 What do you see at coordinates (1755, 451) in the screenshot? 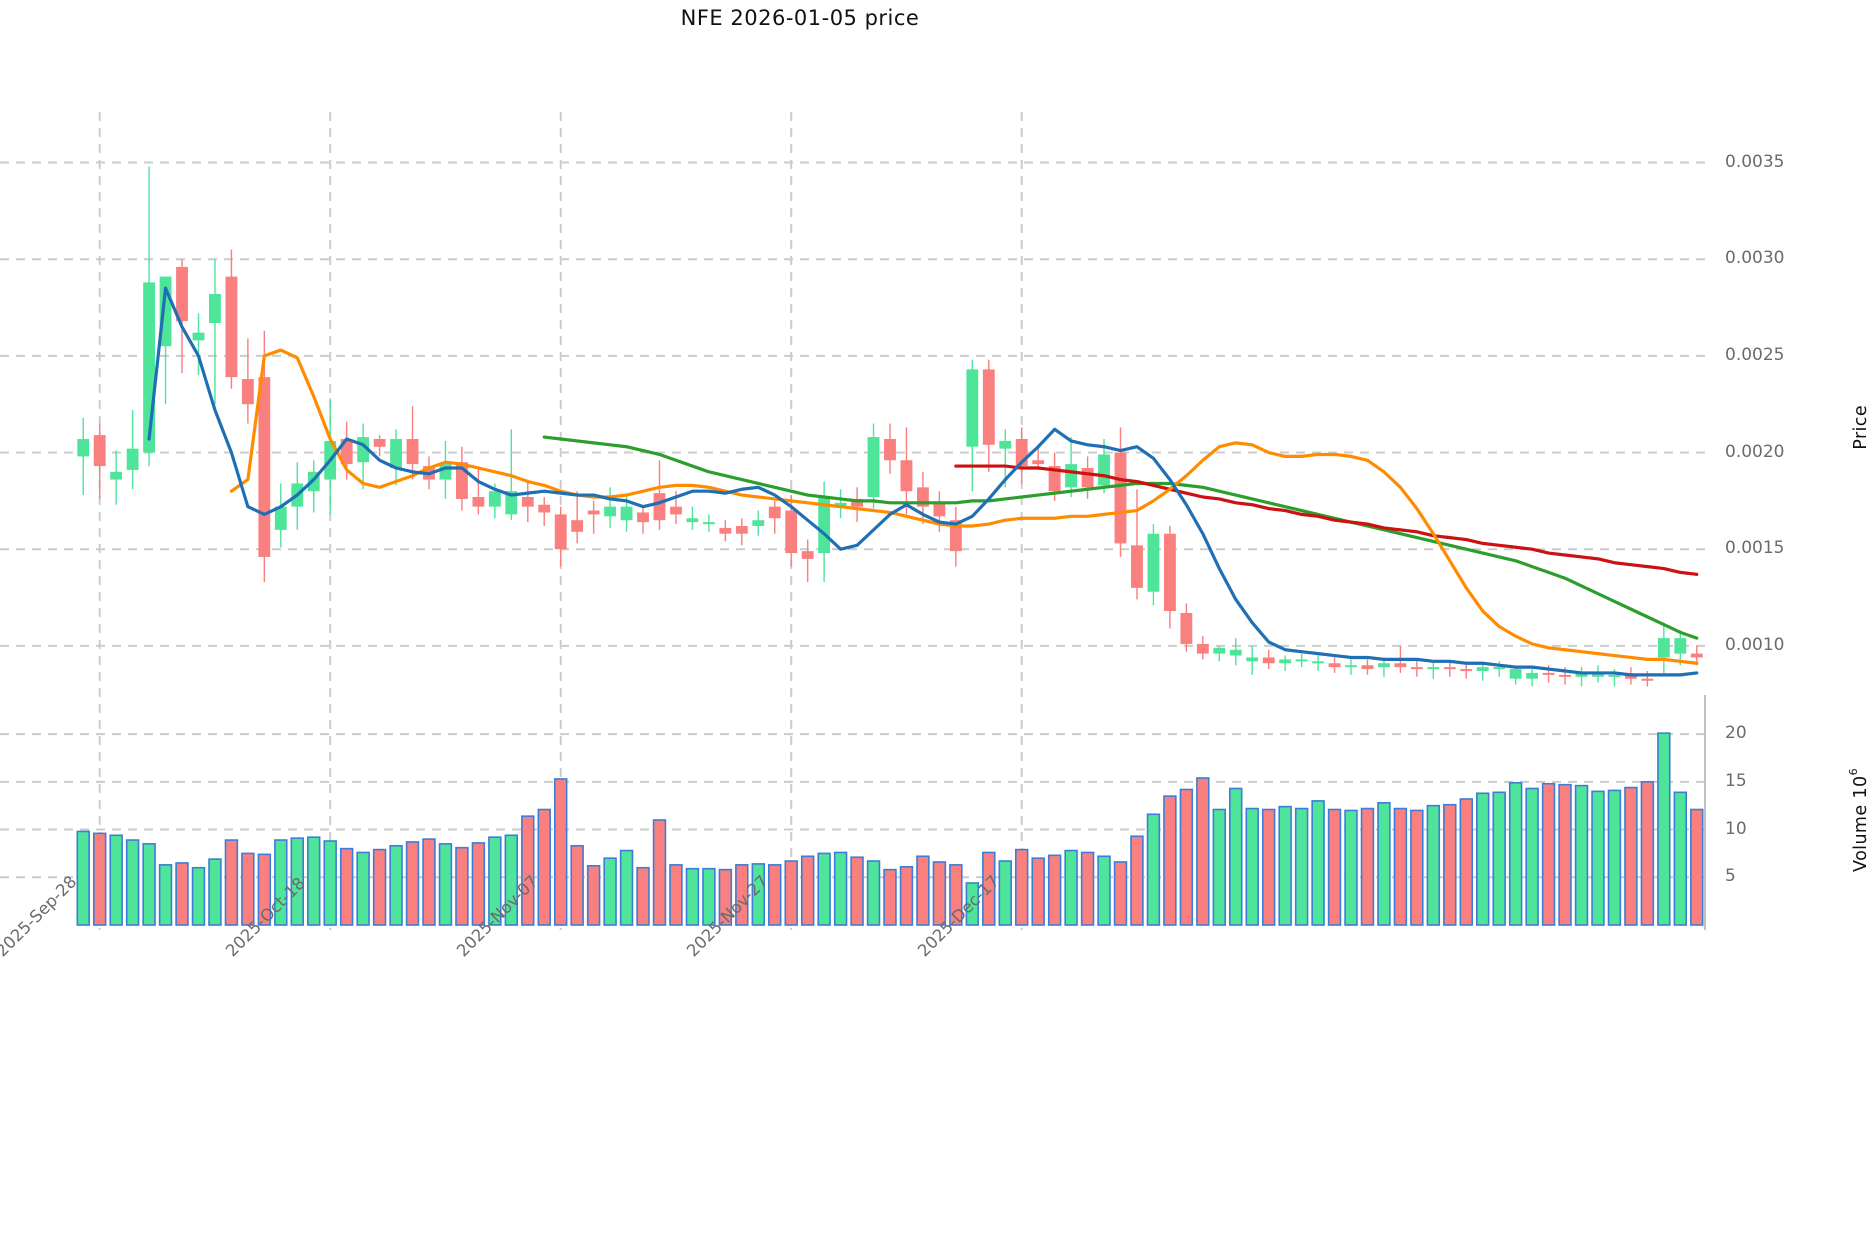
I see `price-tick-label: 0.0020` at bounding box center [1755, 451].